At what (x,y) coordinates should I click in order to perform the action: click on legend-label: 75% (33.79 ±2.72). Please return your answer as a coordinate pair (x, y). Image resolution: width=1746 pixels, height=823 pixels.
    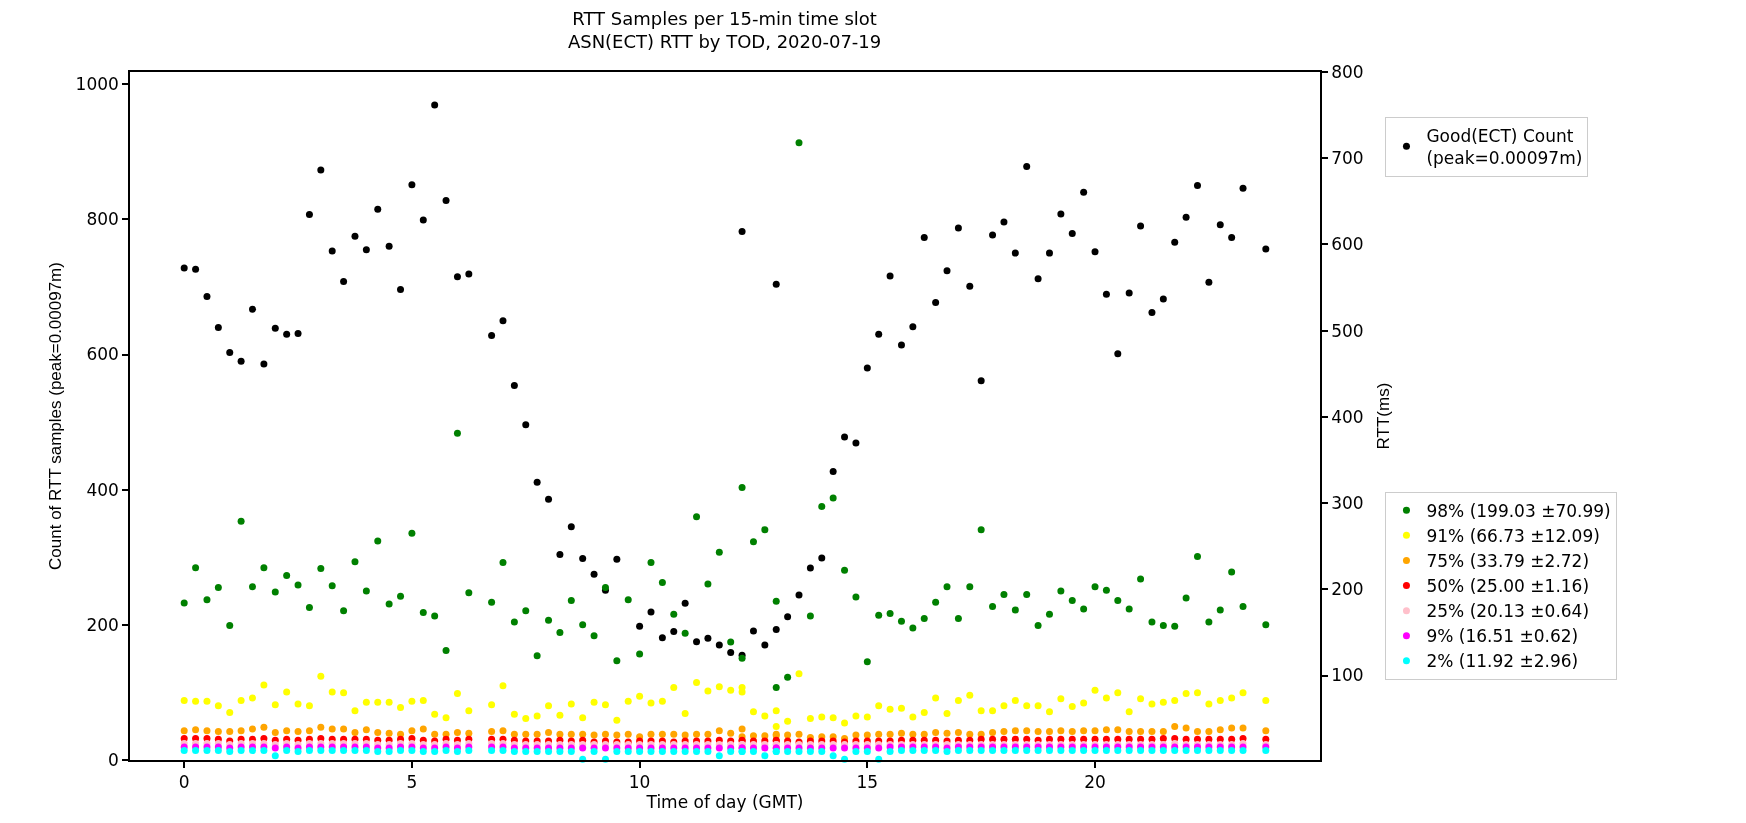
    Looking at the image, I should click on (1508, 561).